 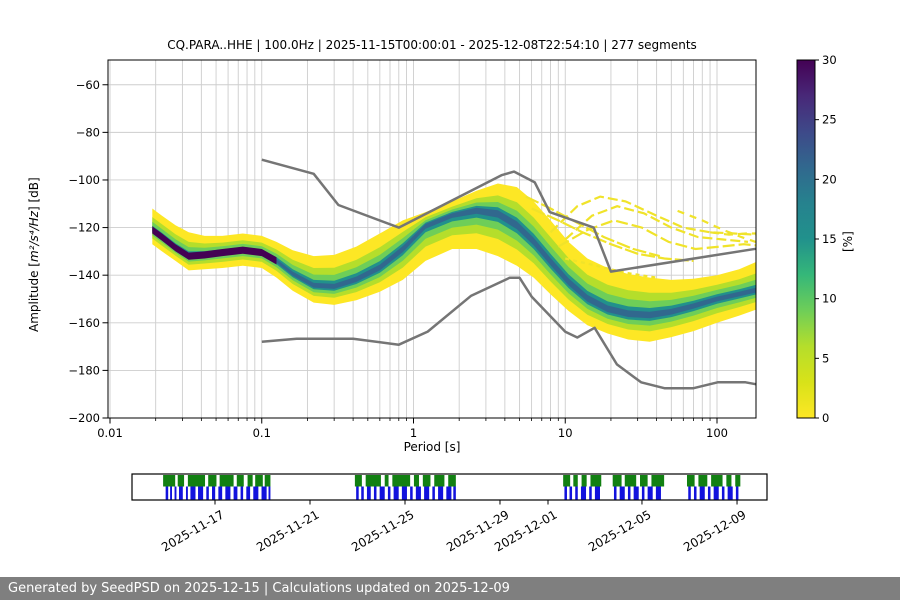 I want to click on colorbar-tick-label: 30, so click(x=829, y=60).